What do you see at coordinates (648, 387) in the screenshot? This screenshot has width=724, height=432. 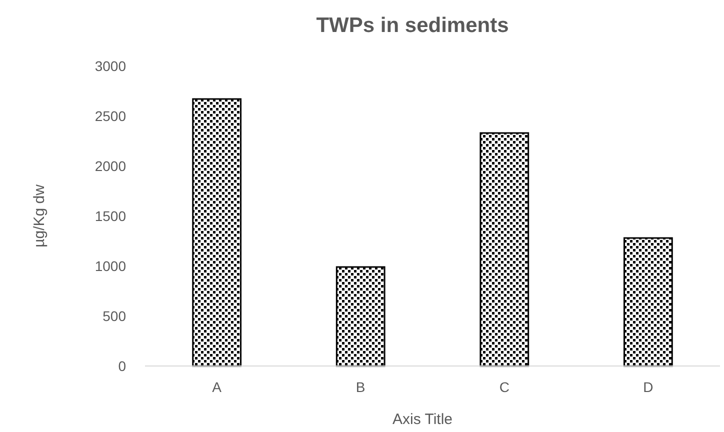 I see `x-tick-label: D` at bounding box center [648, 387].